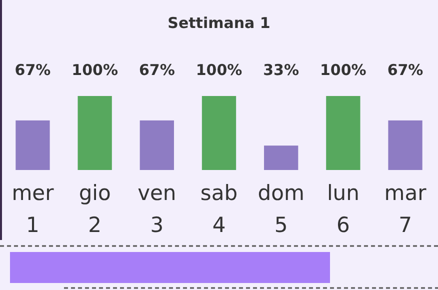 This screenshot has width=438, height=290. Describe the element at coordinates (281, 209) in the screenshot. I see `x-tick-label: dom 5` at that location.